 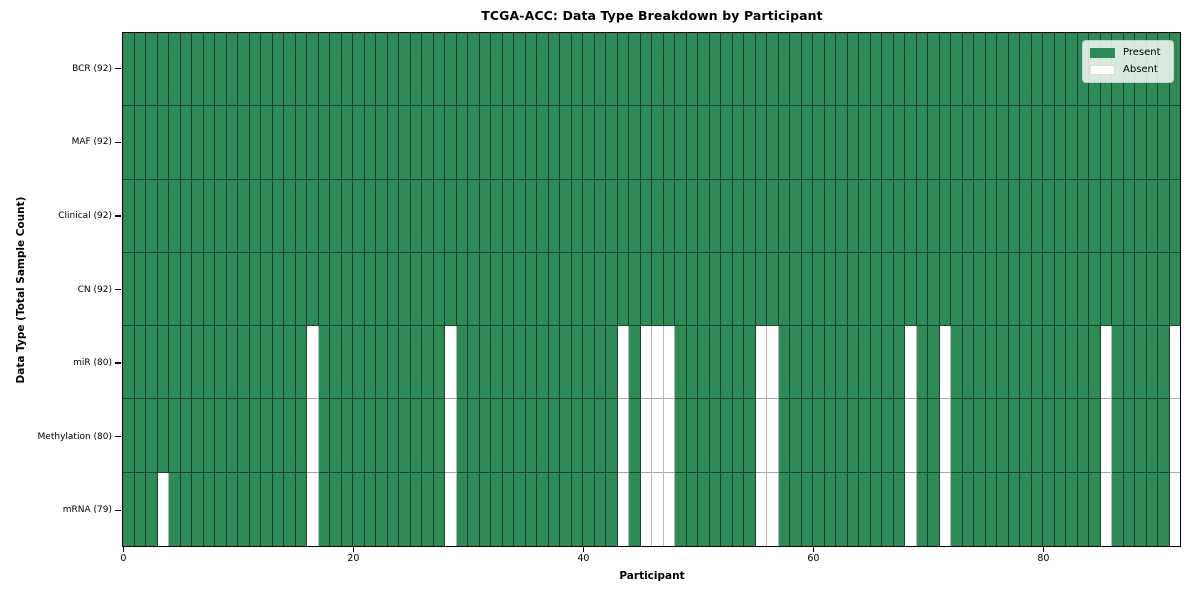 I want to click on xtick-mark, so click(x=583, y=549).